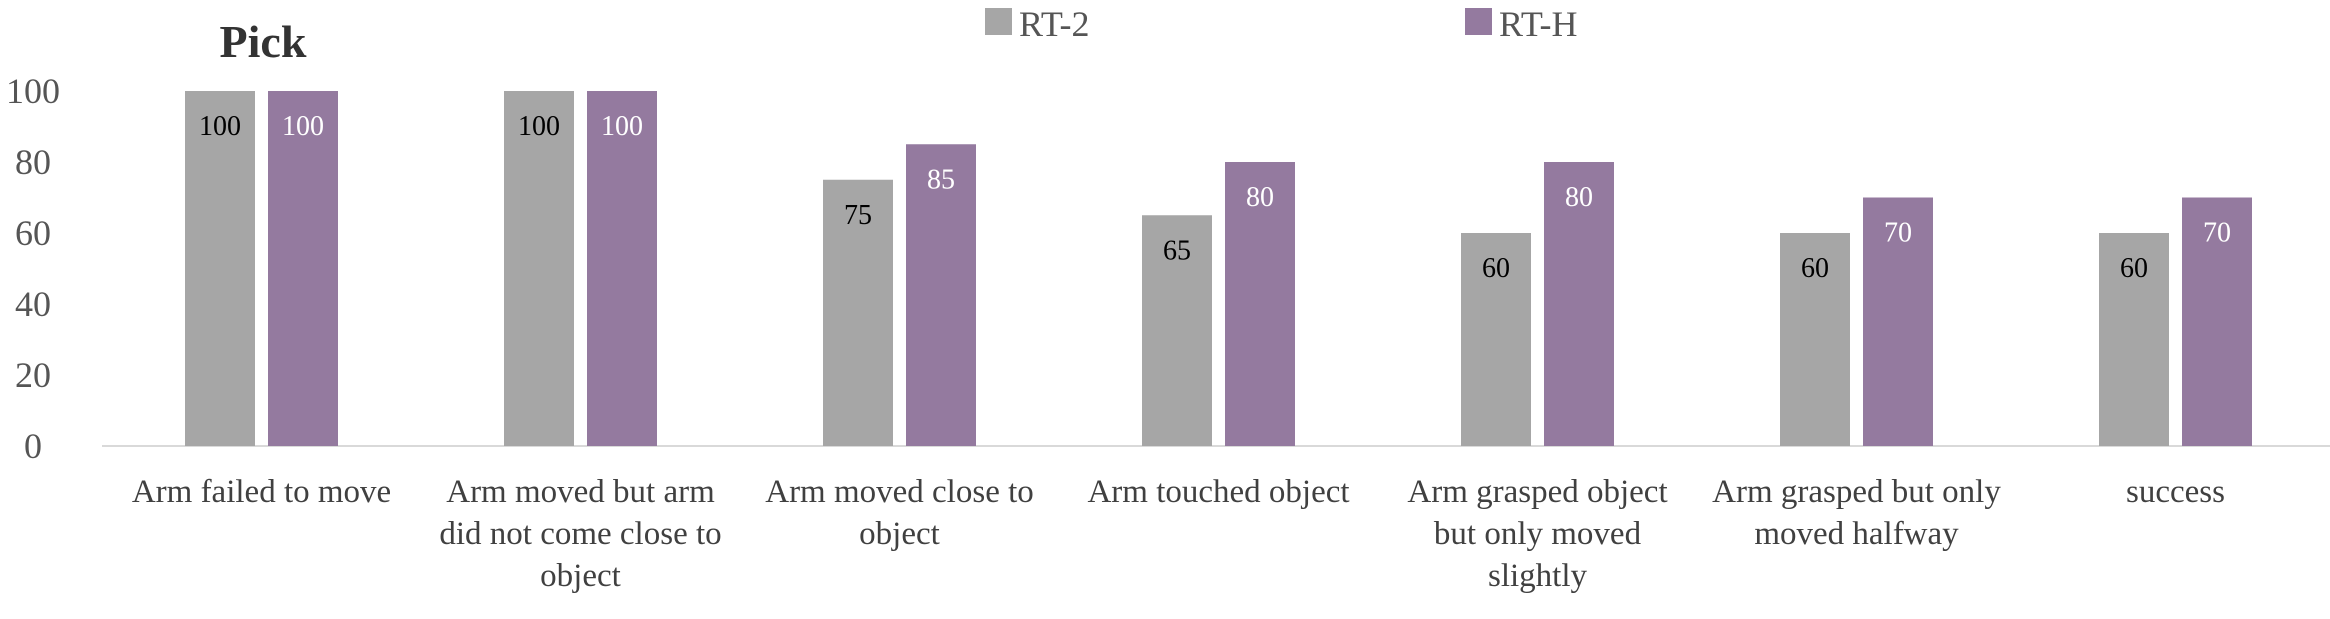  I want to click on y-tick-label: 60, so click(33, 233).